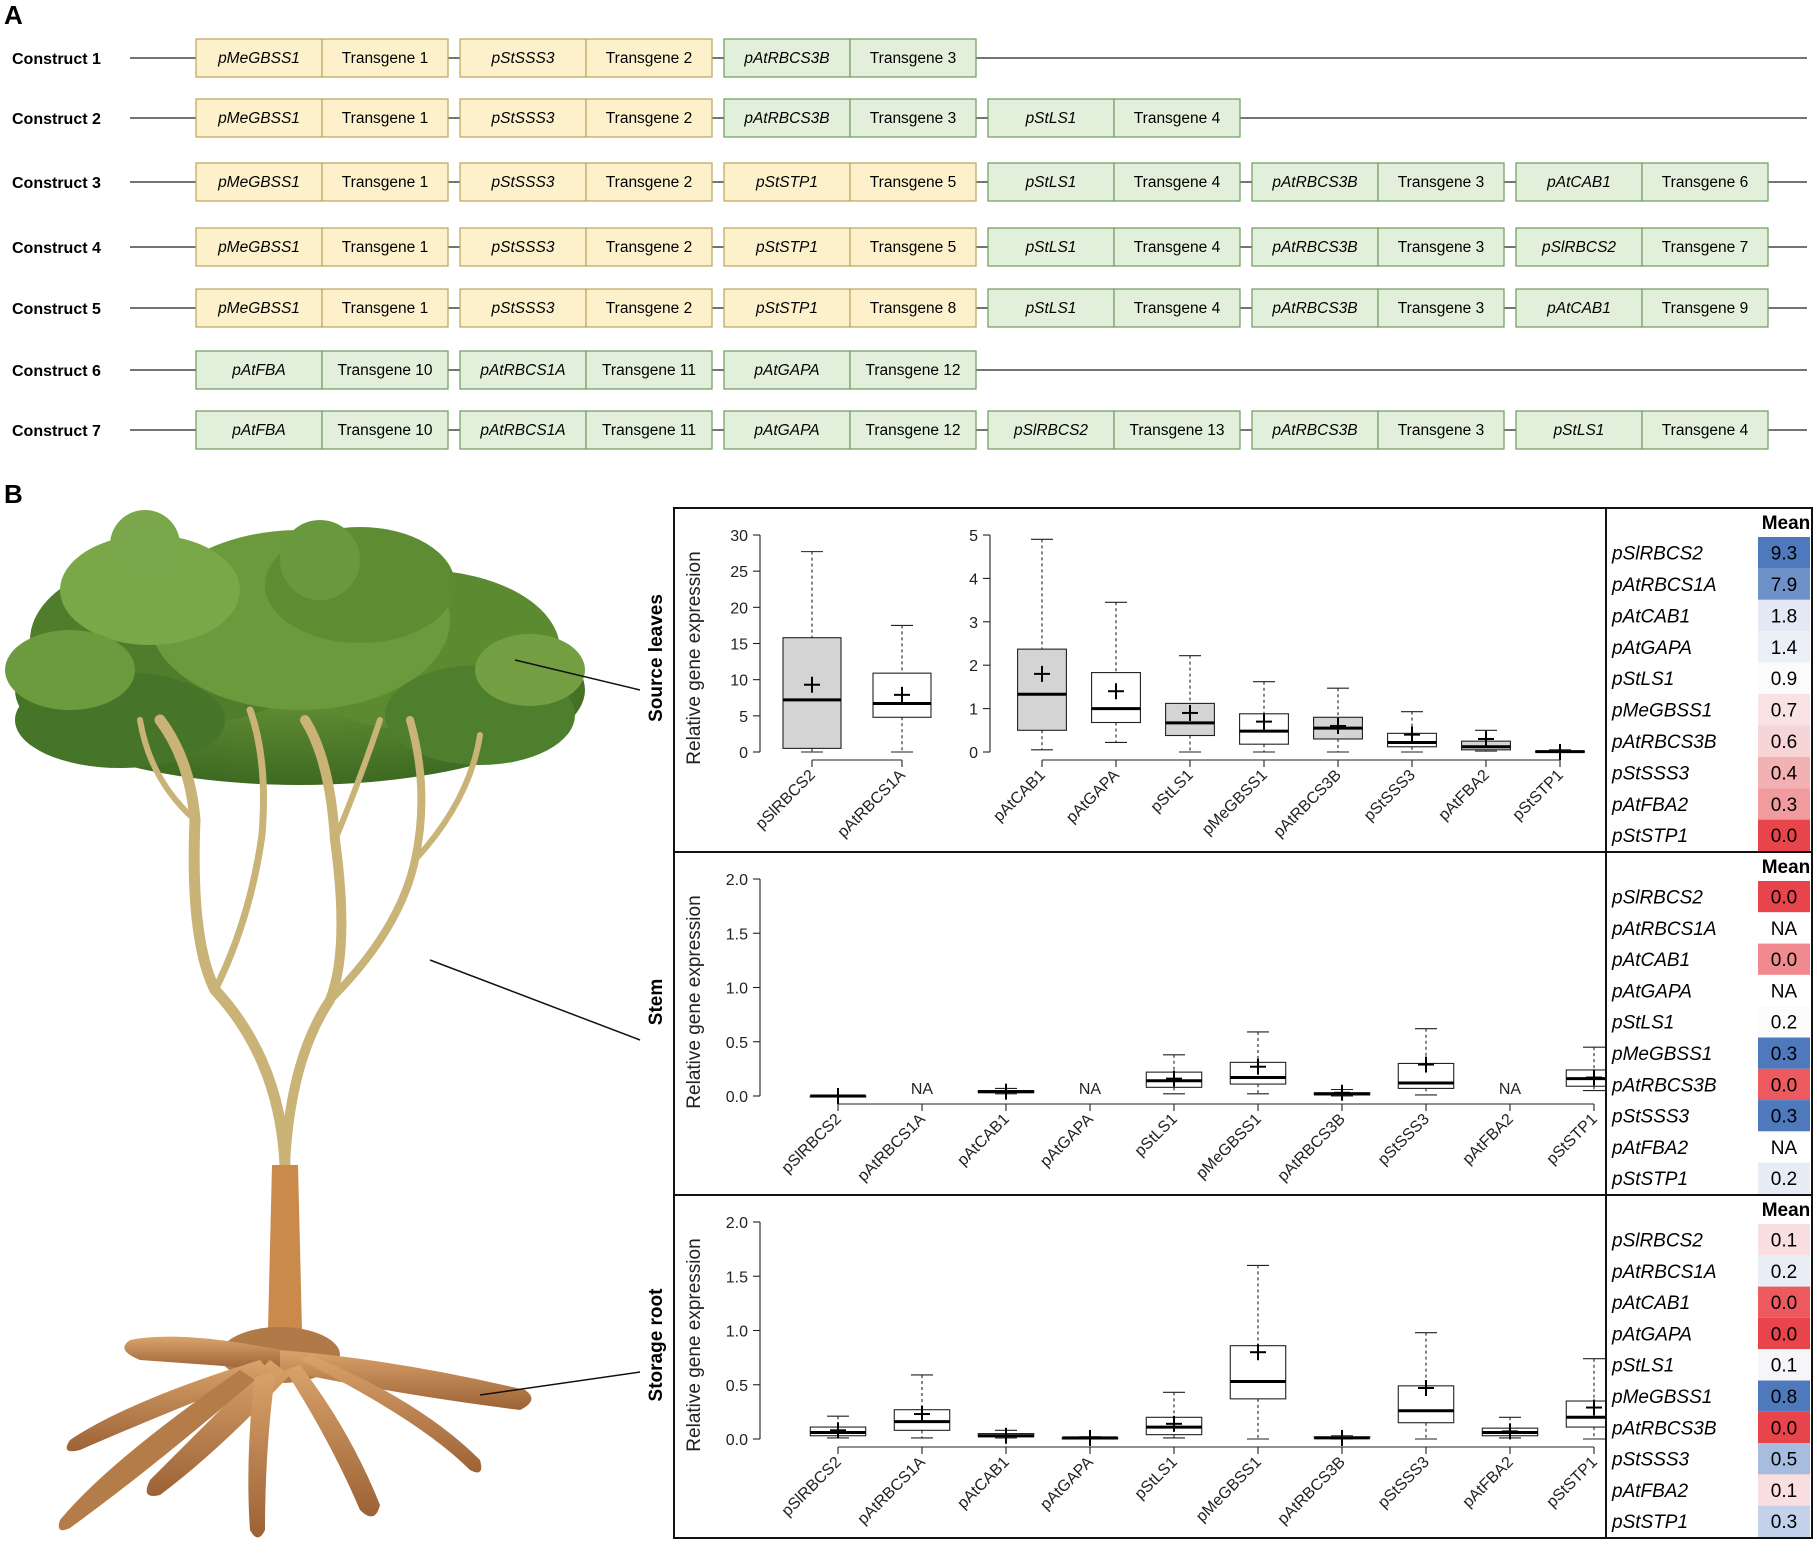 Image resolution: width=1817 pixels, height=1562 pixels. Describe the element at coordinates (1657, 1241) in the screenshot. I see `mean-table-promoter: pSlRBCS2` at that location.